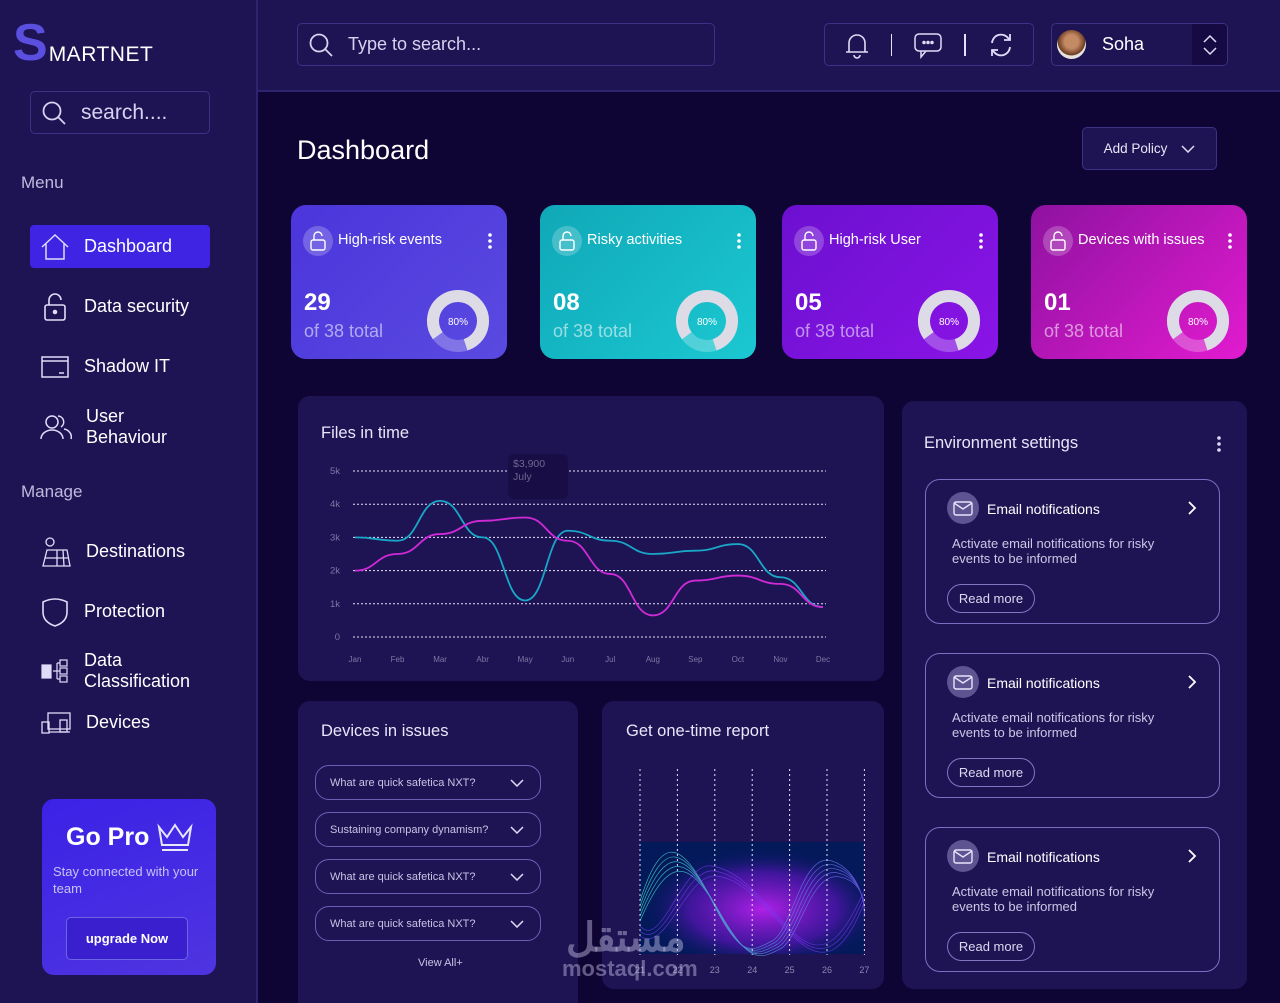 Image resolution: width=1280 pixels, height=1003 pixels. I want to click on files-chart-title: Files in time, so click(365, 433).